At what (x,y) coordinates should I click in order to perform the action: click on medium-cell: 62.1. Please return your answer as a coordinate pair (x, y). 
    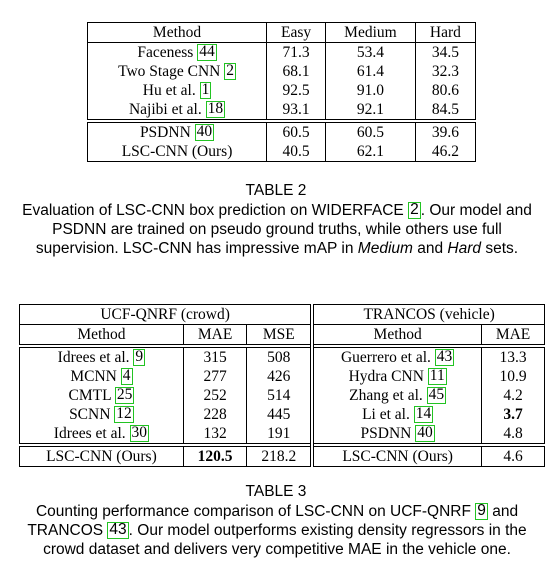
    Looking at the image, I should click on (370, 152).